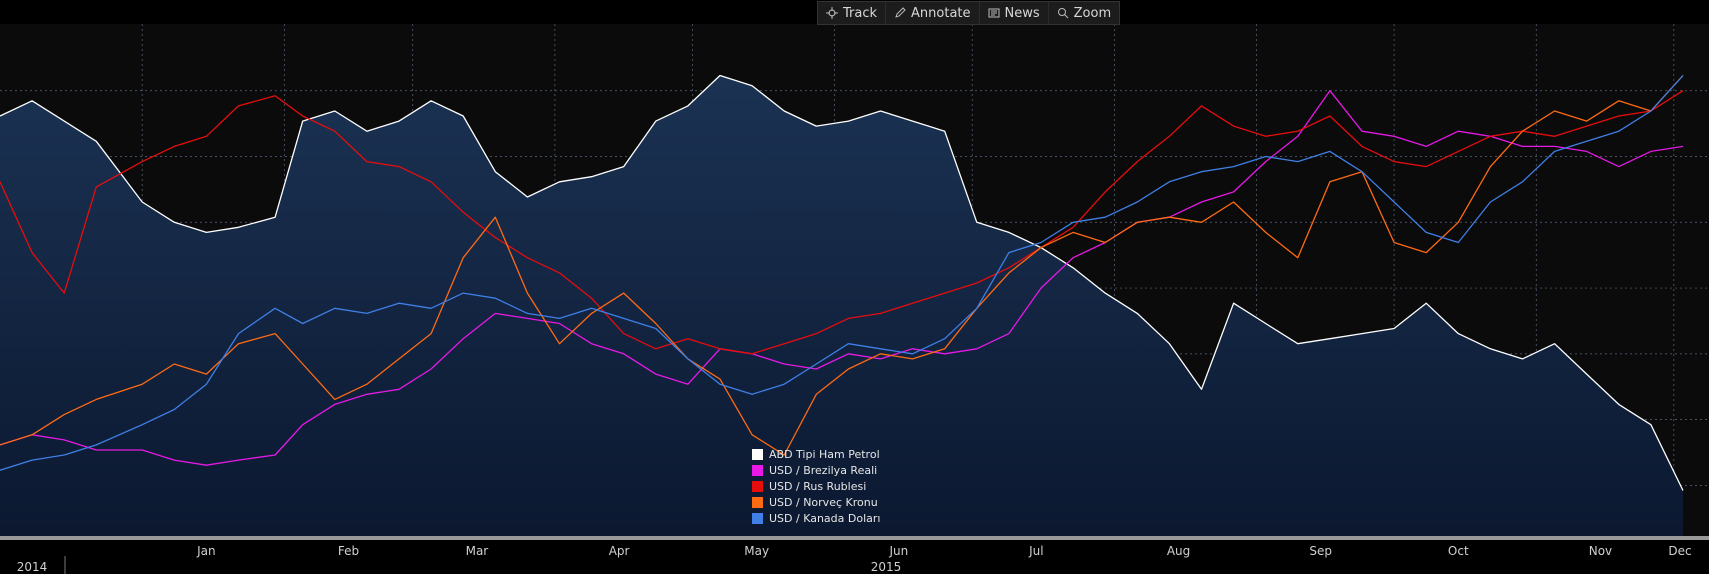  I want to click on legend-item-crude-oil: ABD Tipi Ham Petrol, so click(816, 454).